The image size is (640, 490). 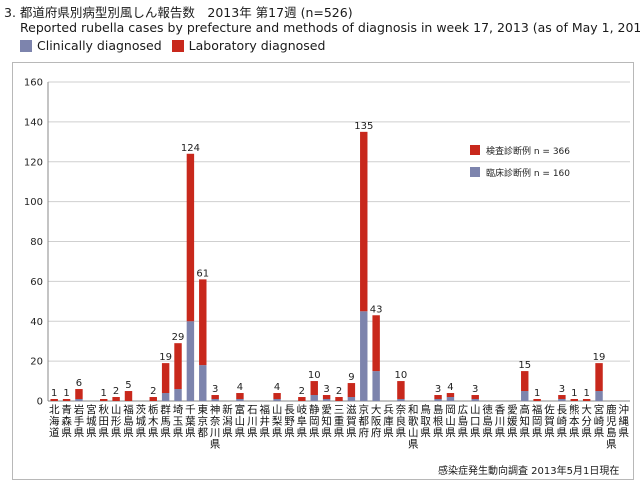 What do you see at coordinates (178, 422) in the screenshot?
I see `x-tick-label: 玉` at bounding box center [178, 422].